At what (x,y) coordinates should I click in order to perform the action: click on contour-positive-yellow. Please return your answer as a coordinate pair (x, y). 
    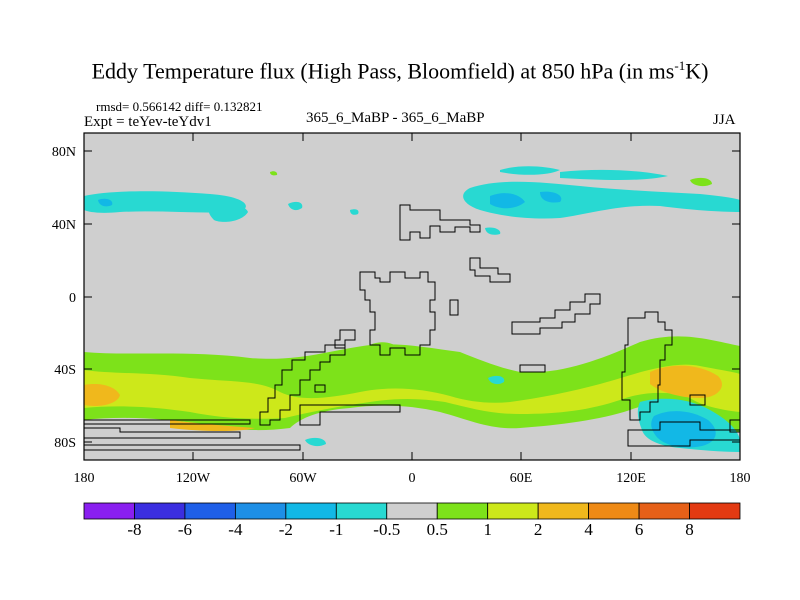
    Looking at the image, I should click on (412, 391).